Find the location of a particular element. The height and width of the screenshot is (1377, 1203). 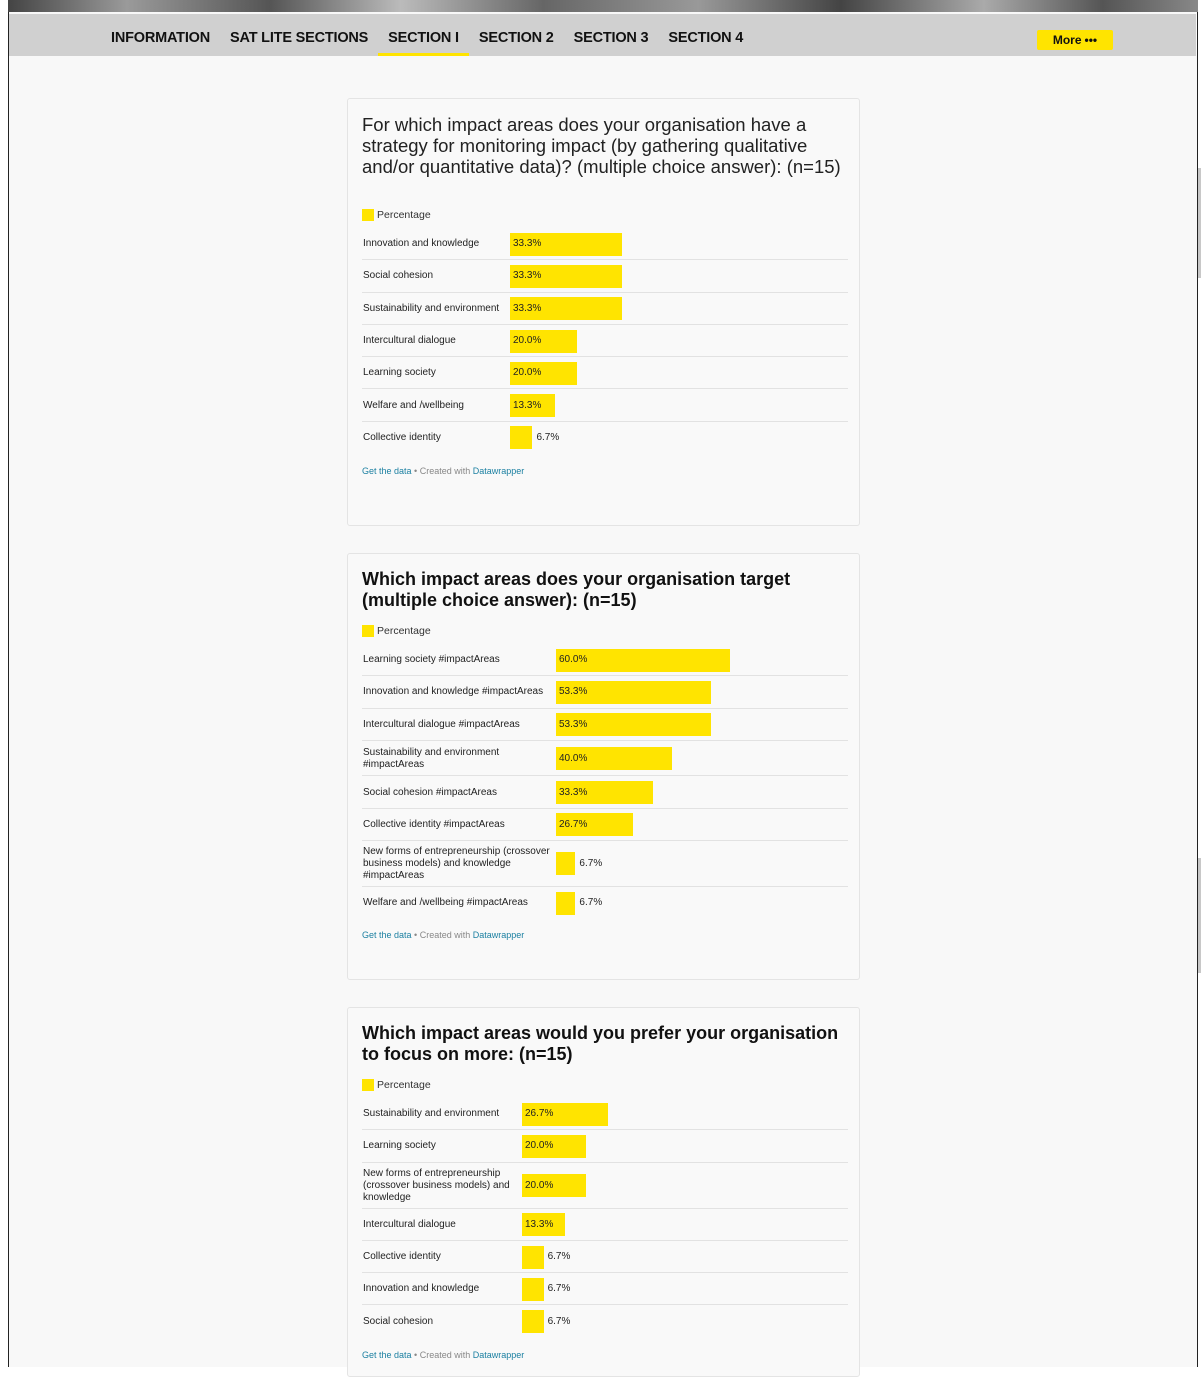

more-button: More ••• is located at coordinates (1075, 40).